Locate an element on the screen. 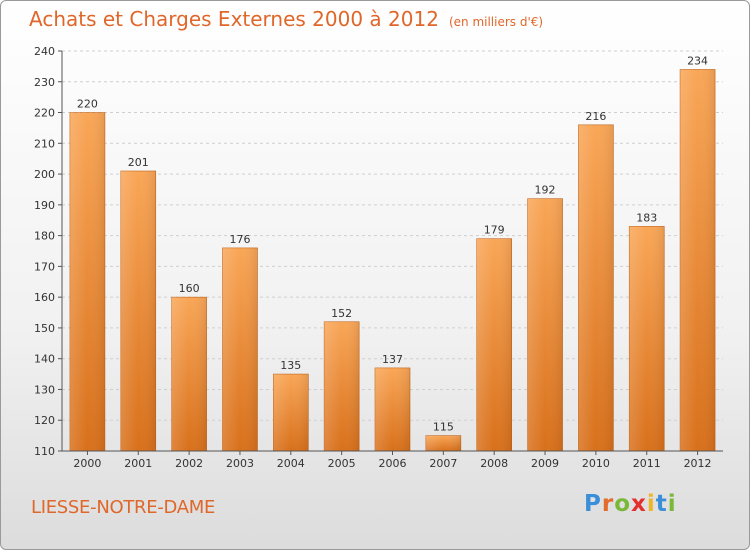  y-tick-label: 120 is located at coordinates (44, 420).